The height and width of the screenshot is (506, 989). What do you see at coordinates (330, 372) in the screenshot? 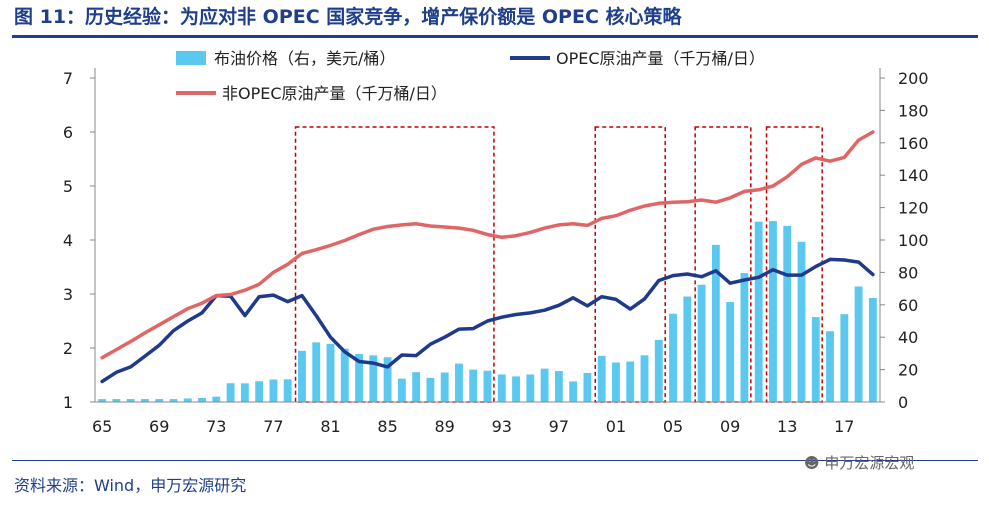
I see `bar-1981` at bounding box center [330, 372].